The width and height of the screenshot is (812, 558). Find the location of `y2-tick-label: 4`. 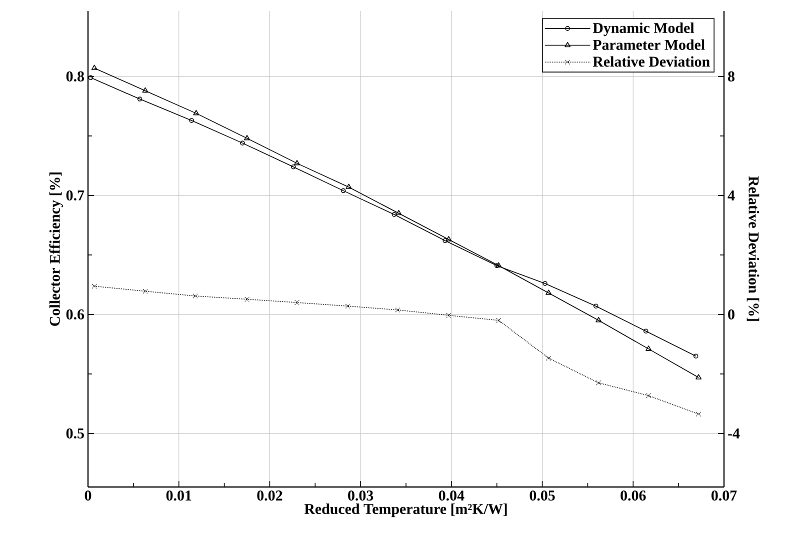

y2-tick-label: 4 is located at coordinates (731, 195).